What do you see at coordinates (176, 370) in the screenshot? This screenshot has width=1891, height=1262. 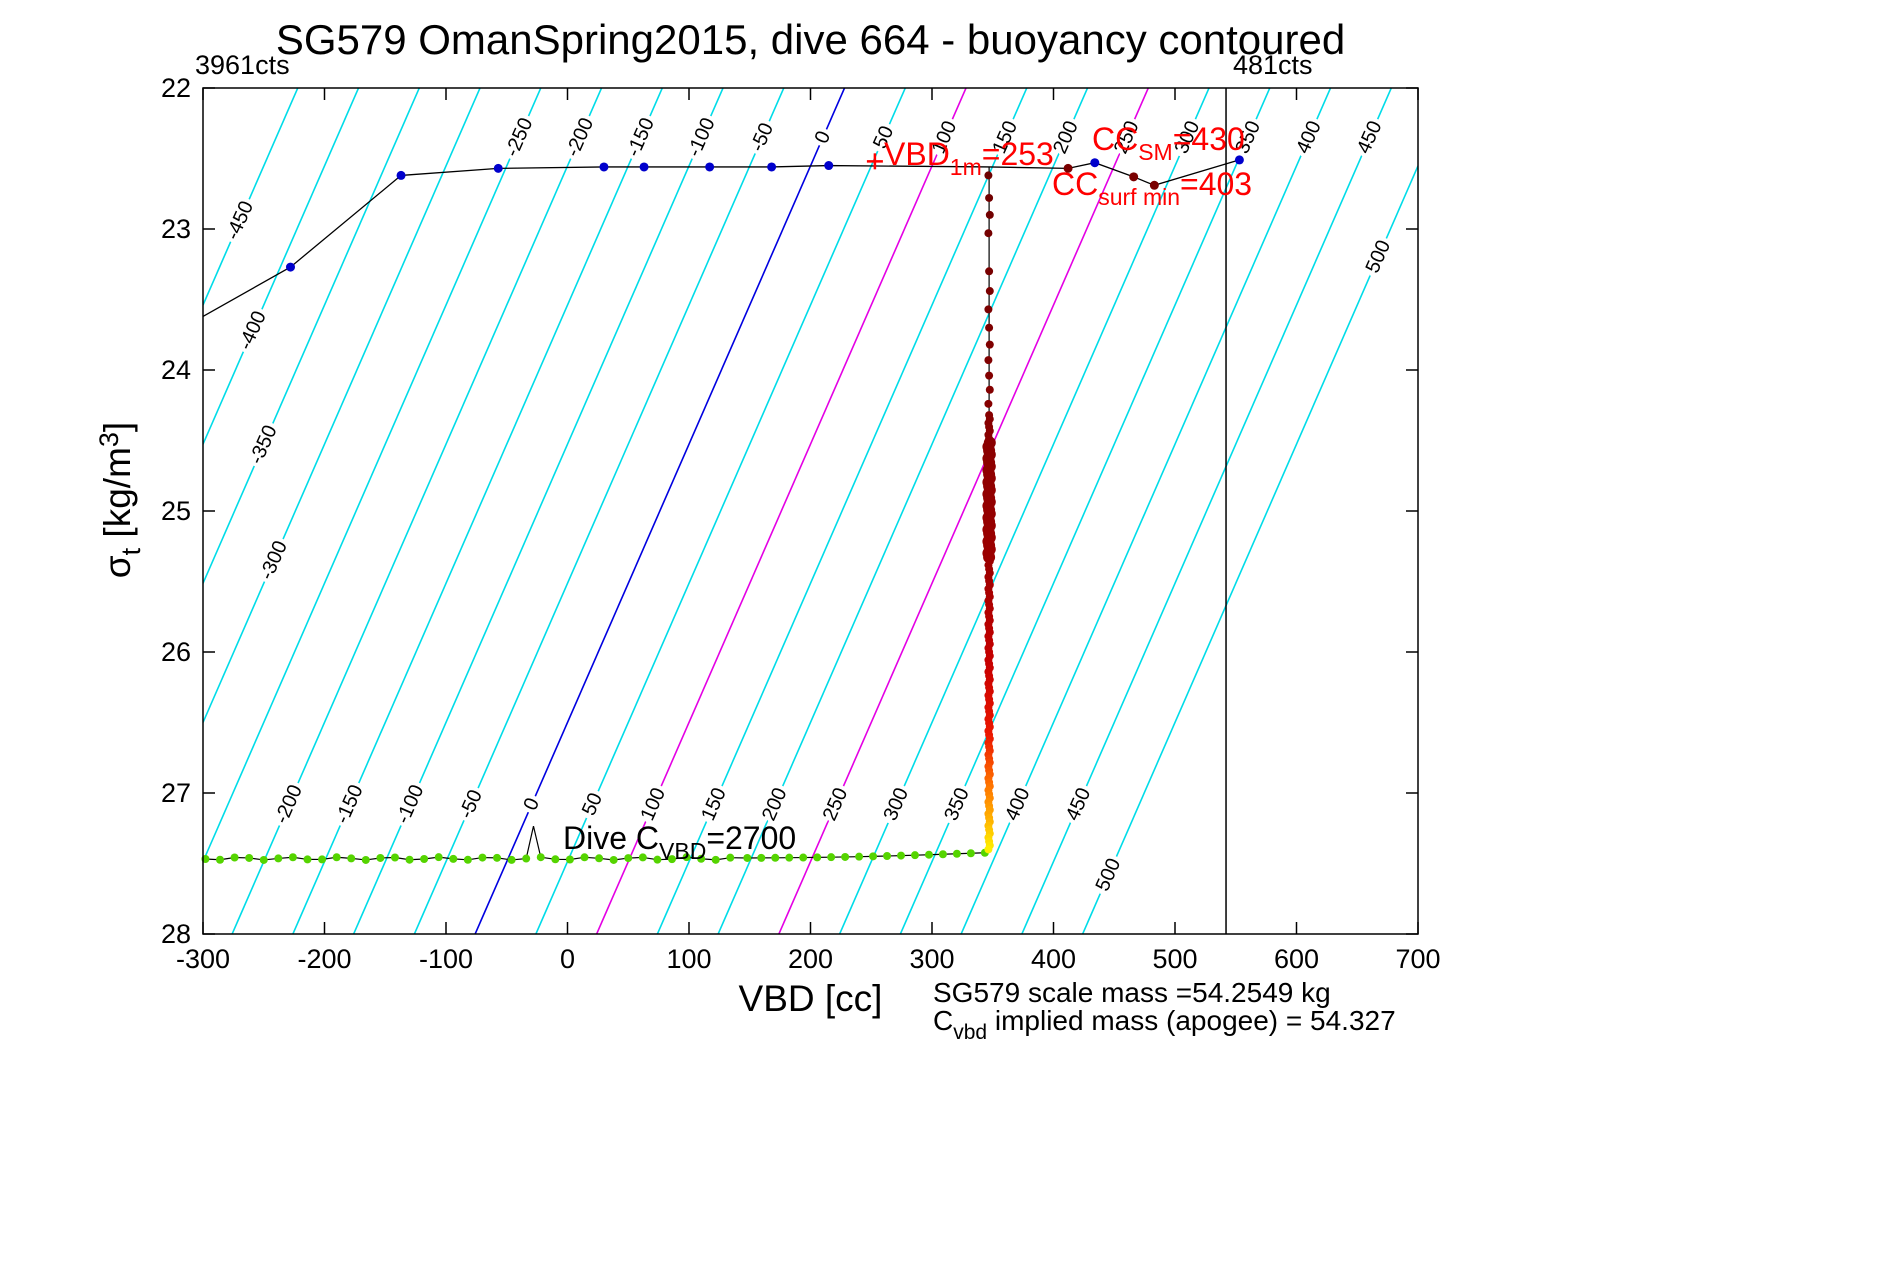 I see `y-tick-label: 24` at bounding box center [176, 370].